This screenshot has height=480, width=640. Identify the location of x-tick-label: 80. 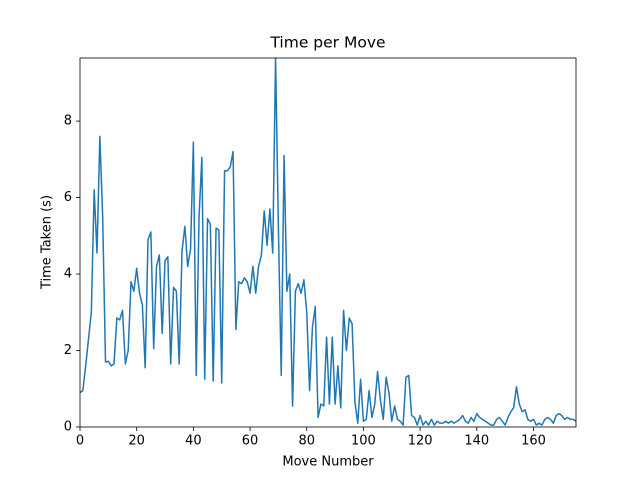
(306, 441).